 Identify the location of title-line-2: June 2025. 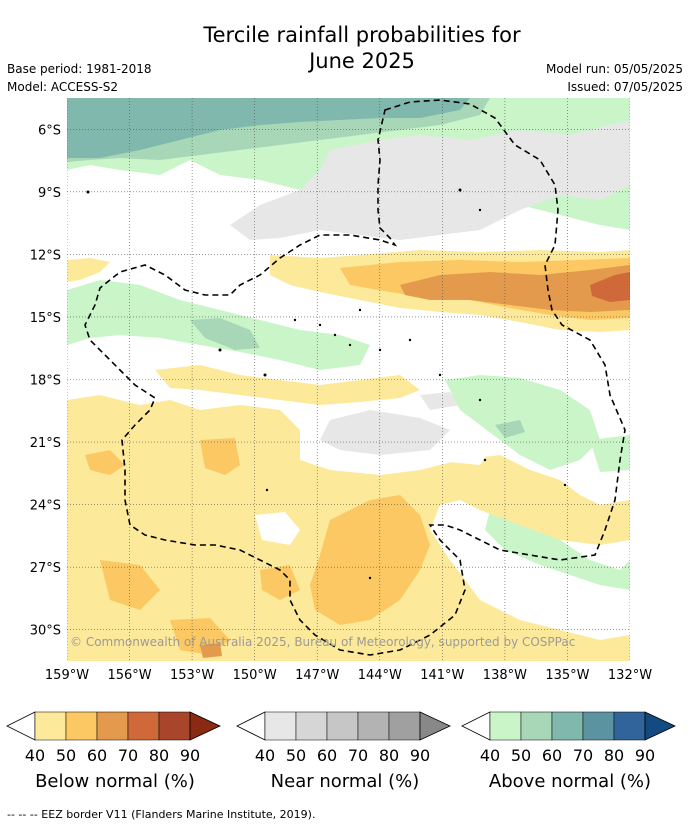
(362, 61).